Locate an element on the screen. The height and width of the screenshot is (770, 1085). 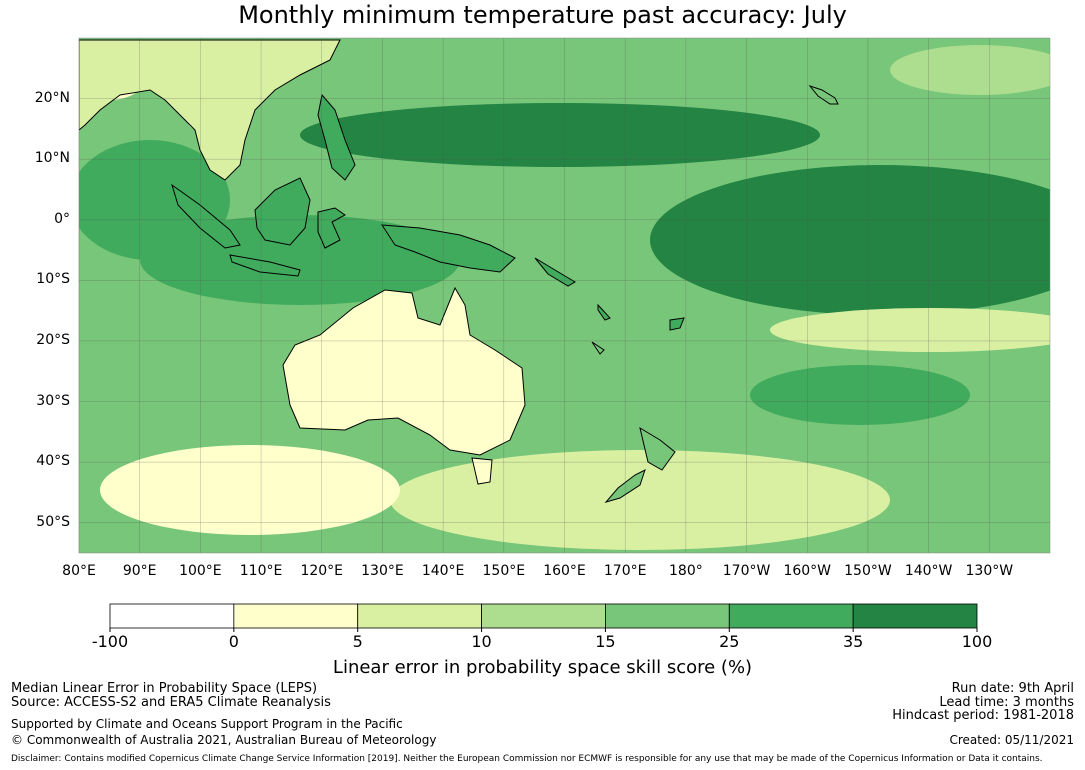
longitude-label: 150°E is located at coordinates (504, 571).